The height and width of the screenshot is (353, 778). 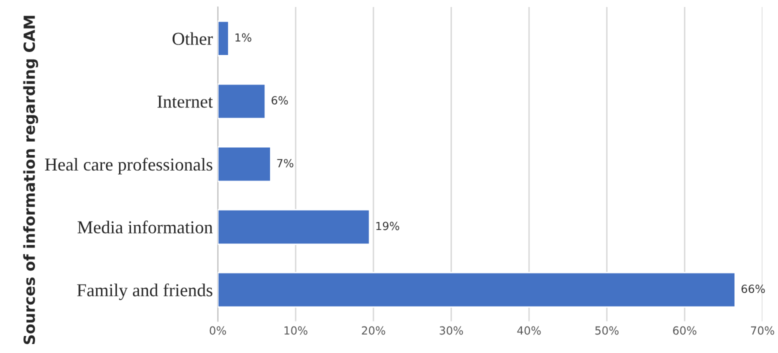 I want to click on y-tick-label: Media information, so click(x=145, y=227).